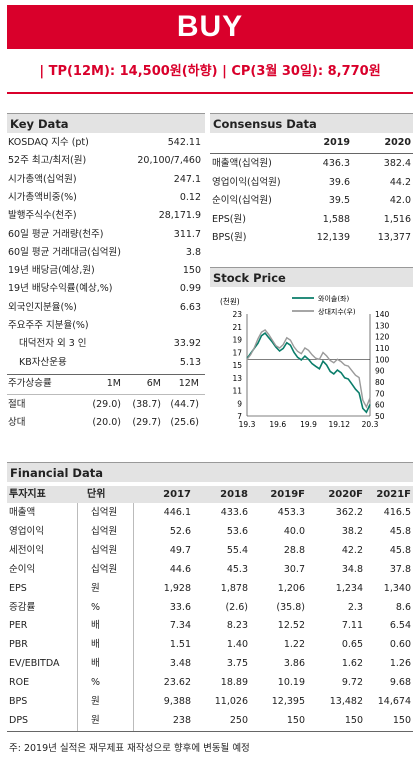  I want to click on financial-cell: 42.2, so click(352, 550).